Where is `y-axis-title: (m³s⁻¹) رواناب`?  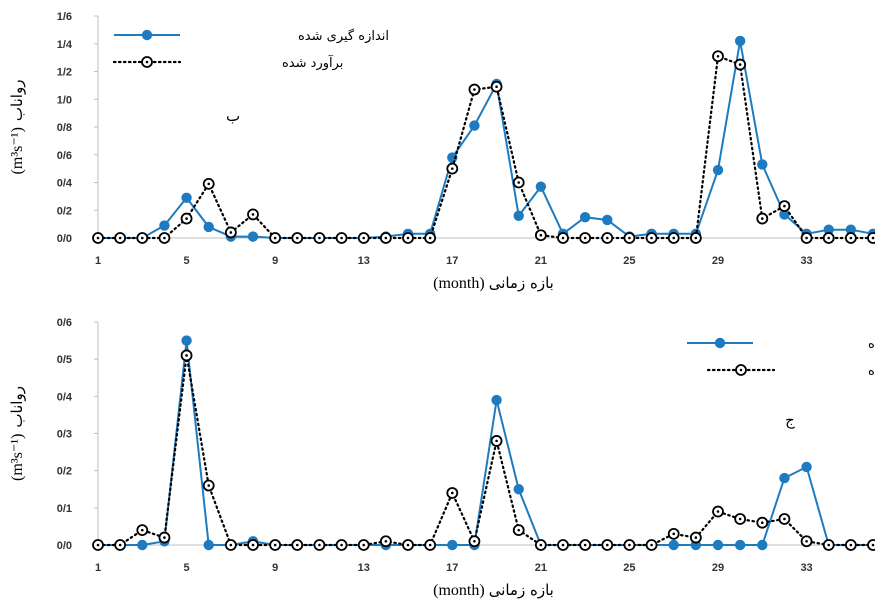
y-axis-title: (m³s⁻¹) رواناب is located at coordinates (17, 433).